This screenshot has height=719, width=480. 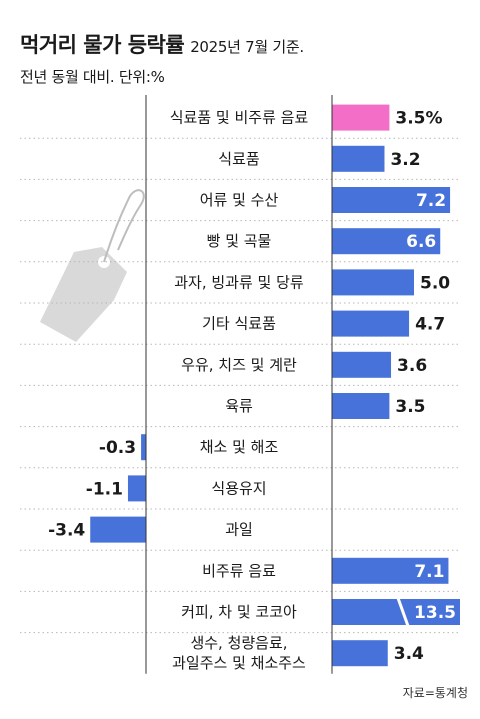 I want to click on value-label: 6.6, so click(x=421, y=242).